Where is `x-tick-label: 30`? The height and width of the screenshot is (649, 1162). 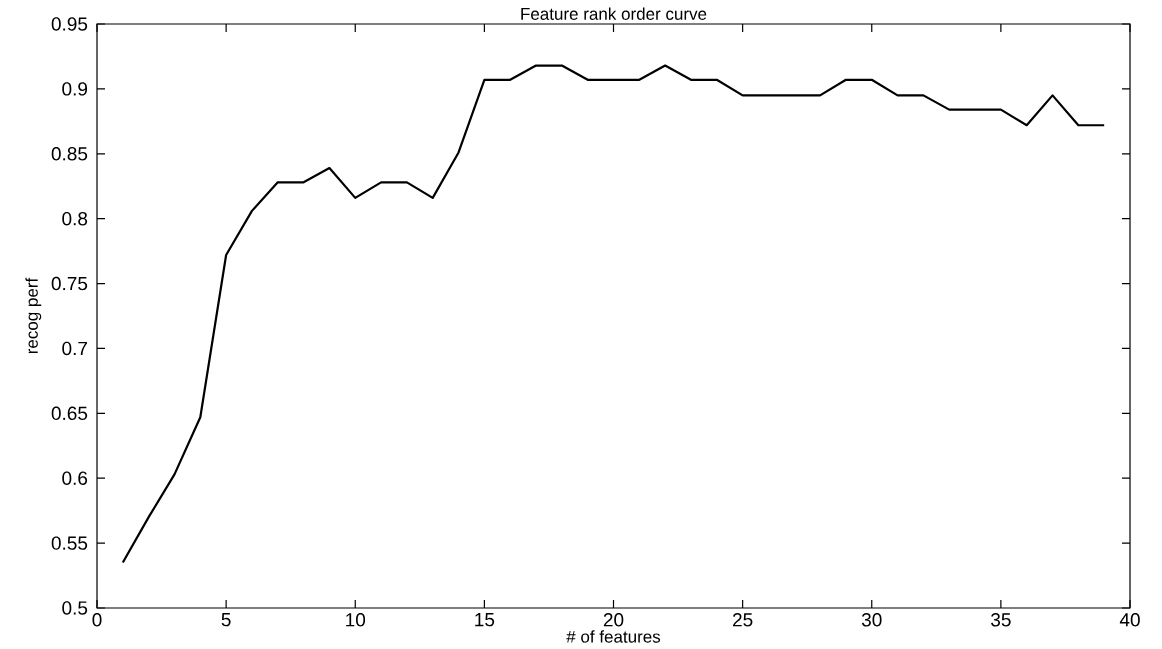
x-tick-label: 30 is located at coordinates (871, 620).